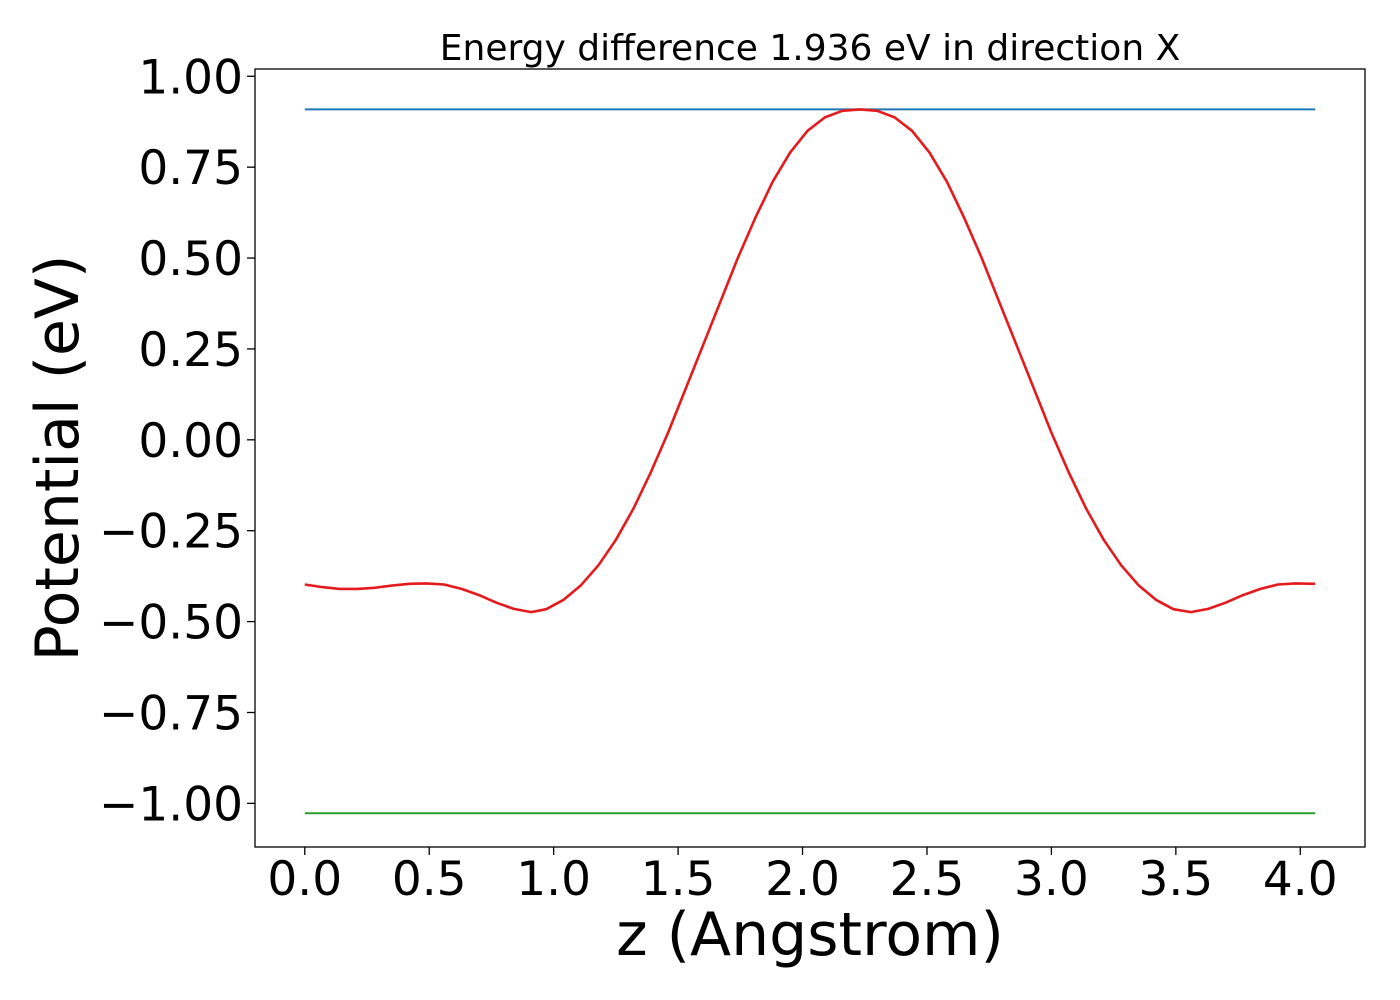  I want to click on y-axis: 1.00 0.75 0.50 0.25 0.00 −0.25 −0.50 −0.75 −1.00, so click(177, 441).